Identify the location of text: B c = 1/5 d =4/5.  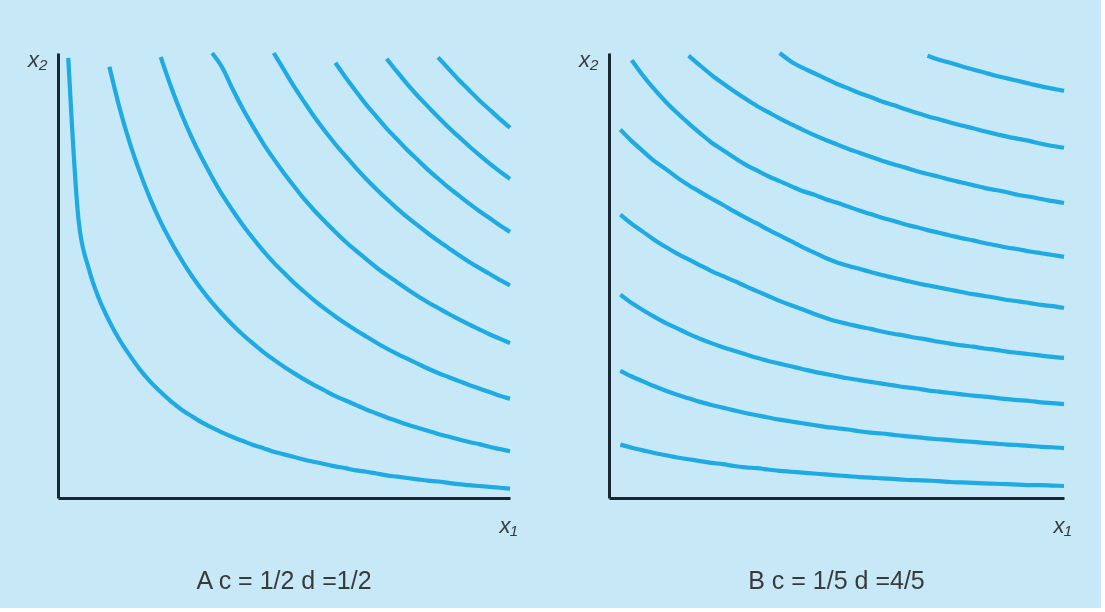
(836, 580).